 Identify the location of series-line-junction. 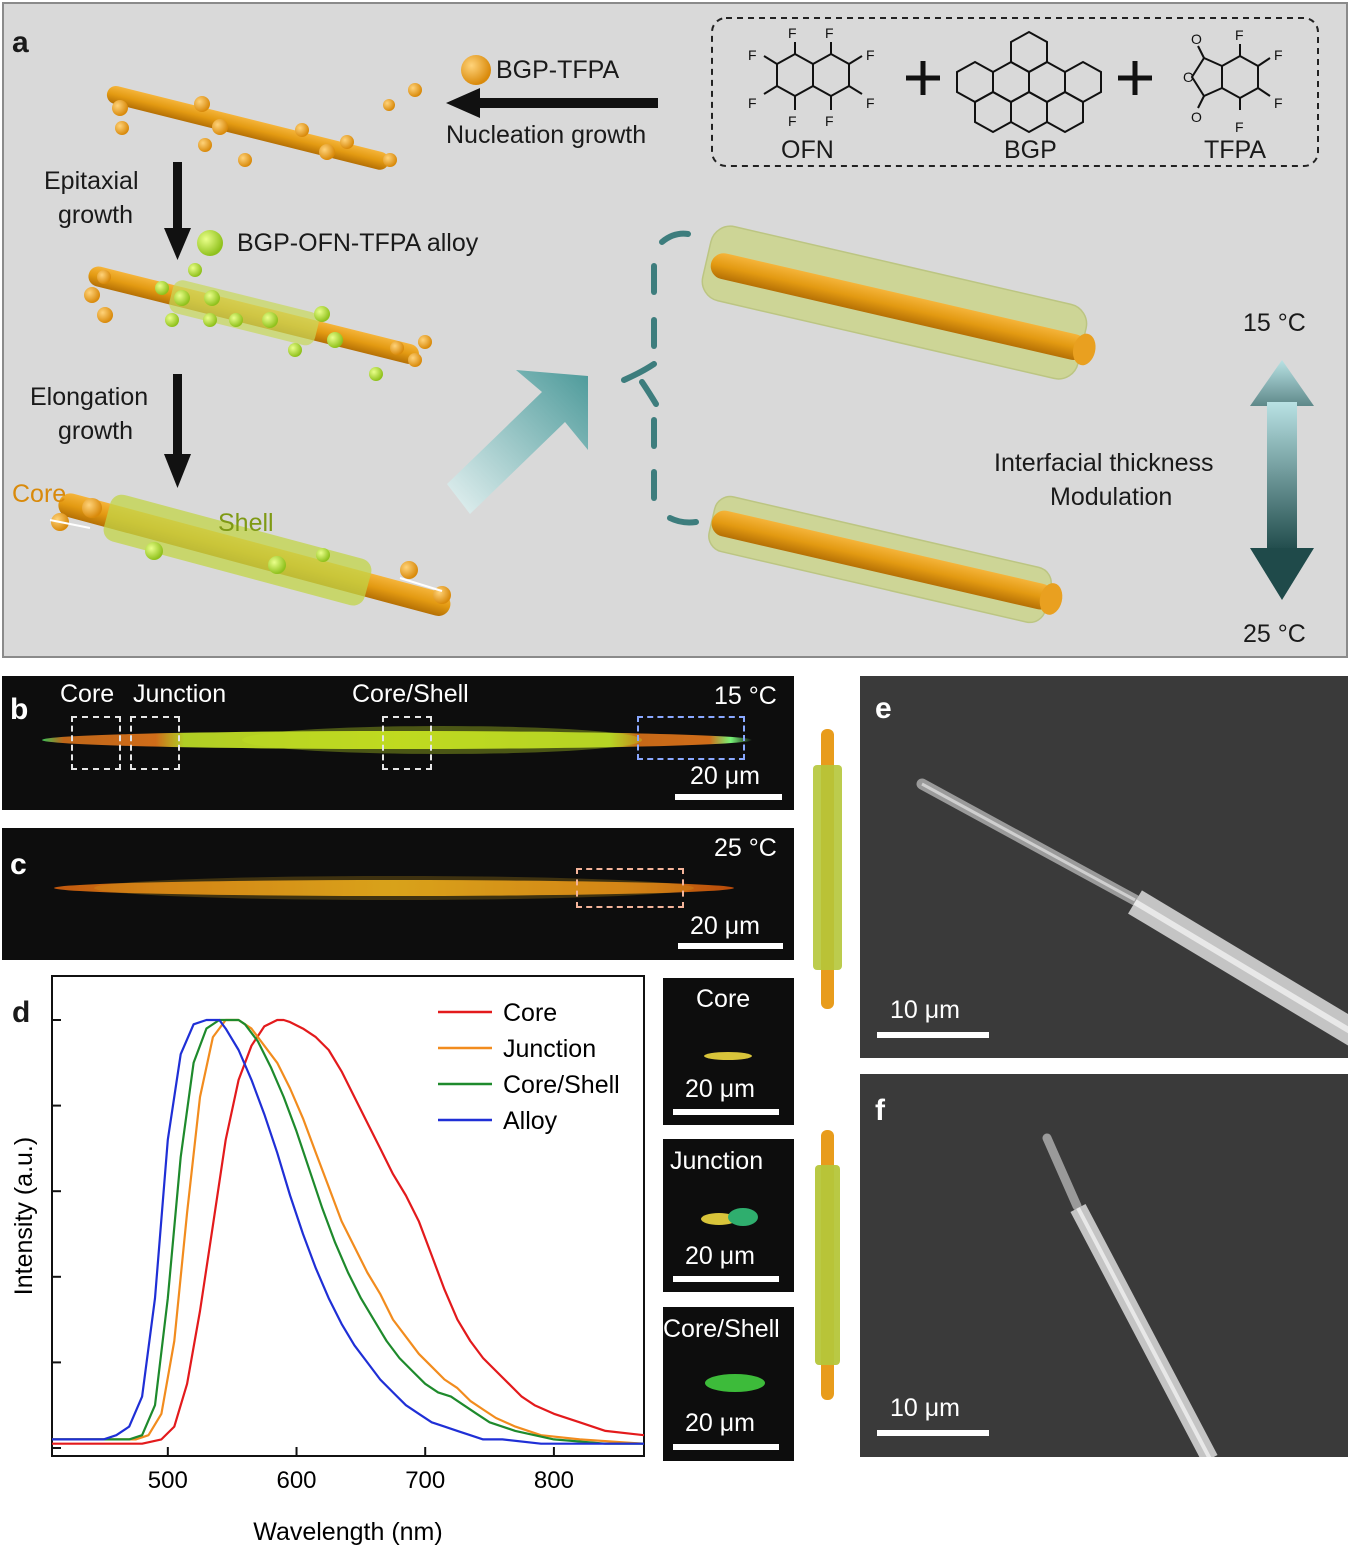
(348, 1231).